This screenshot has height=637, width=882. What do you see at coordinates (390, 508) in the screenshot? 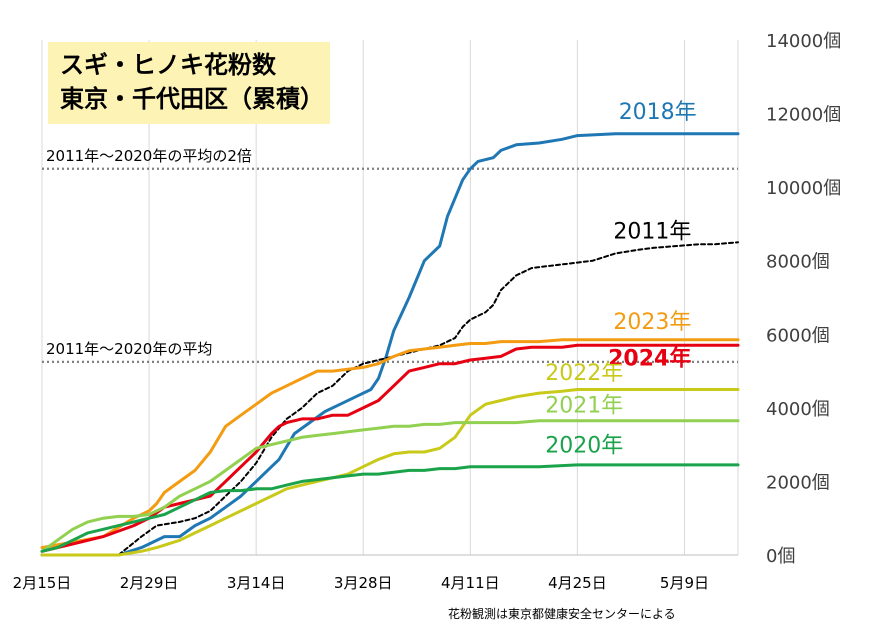
I see `series-line` at bounding box center [390, 508].